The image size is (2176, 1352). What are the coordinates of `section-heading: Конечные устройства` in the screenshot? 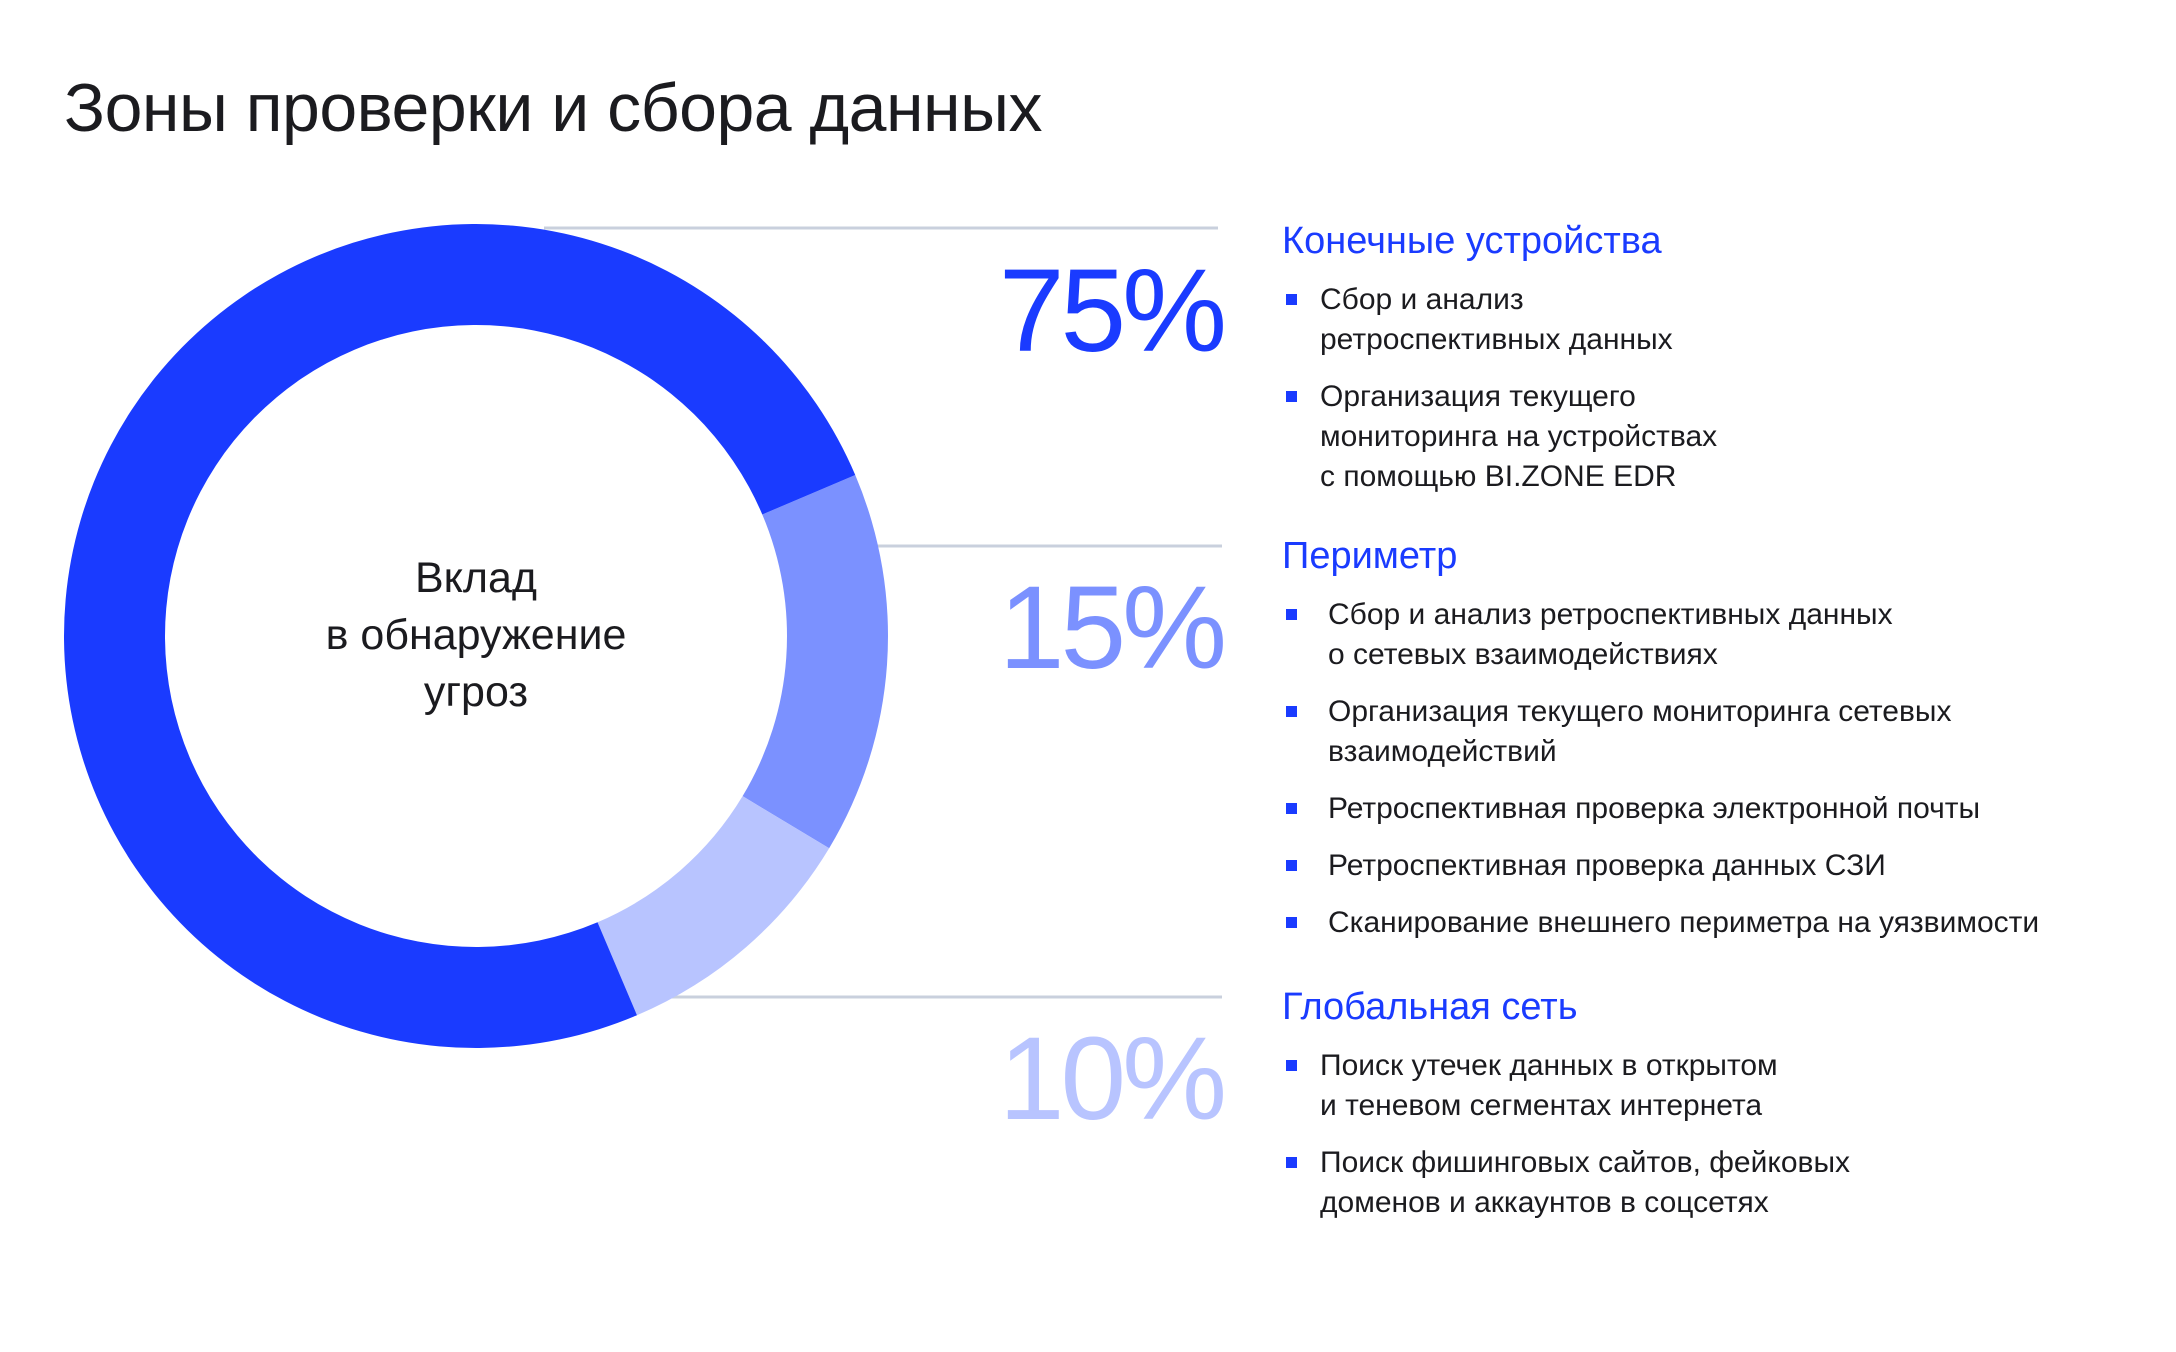 It's located at (1472, 241).